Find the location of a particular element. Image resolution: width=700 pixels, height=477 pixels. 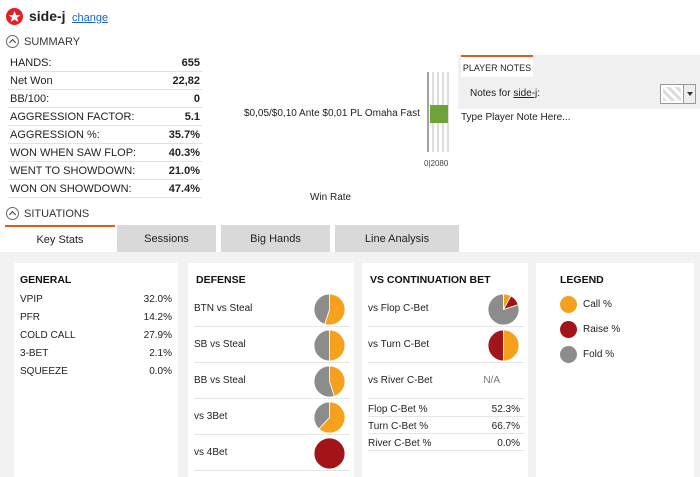

stat-label: VPIP is located at coordinates (31, 299).